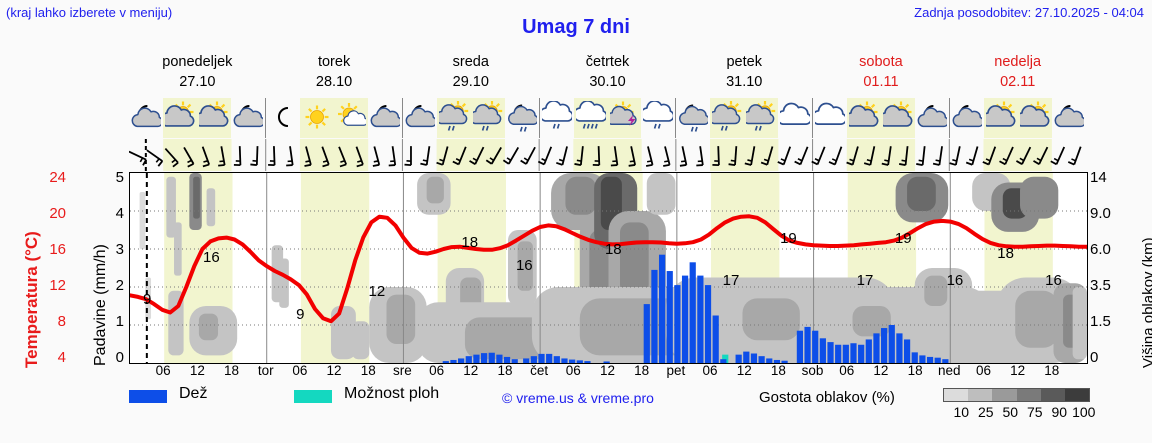 This screenshot has height=443, width=1152. What do you see at coordinates (300, 370) in the screenshot?
I see `x-tick-4: 06` at bounding box center [300, 370].